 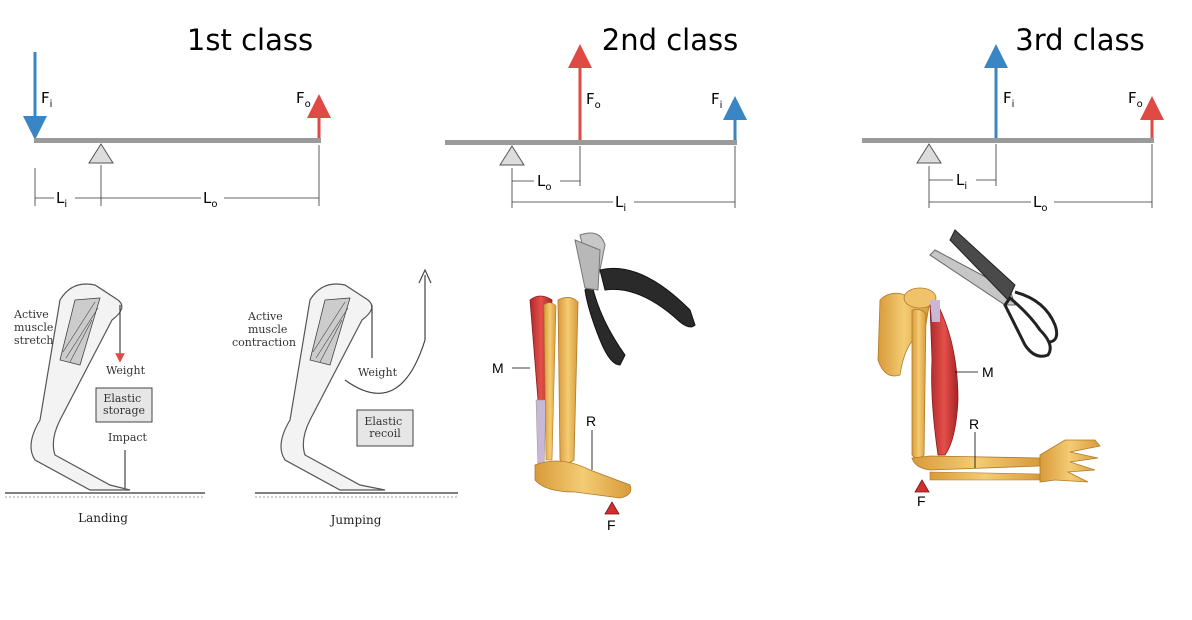 I want to click on impact-label: Impact, so click(x=128, y=437).